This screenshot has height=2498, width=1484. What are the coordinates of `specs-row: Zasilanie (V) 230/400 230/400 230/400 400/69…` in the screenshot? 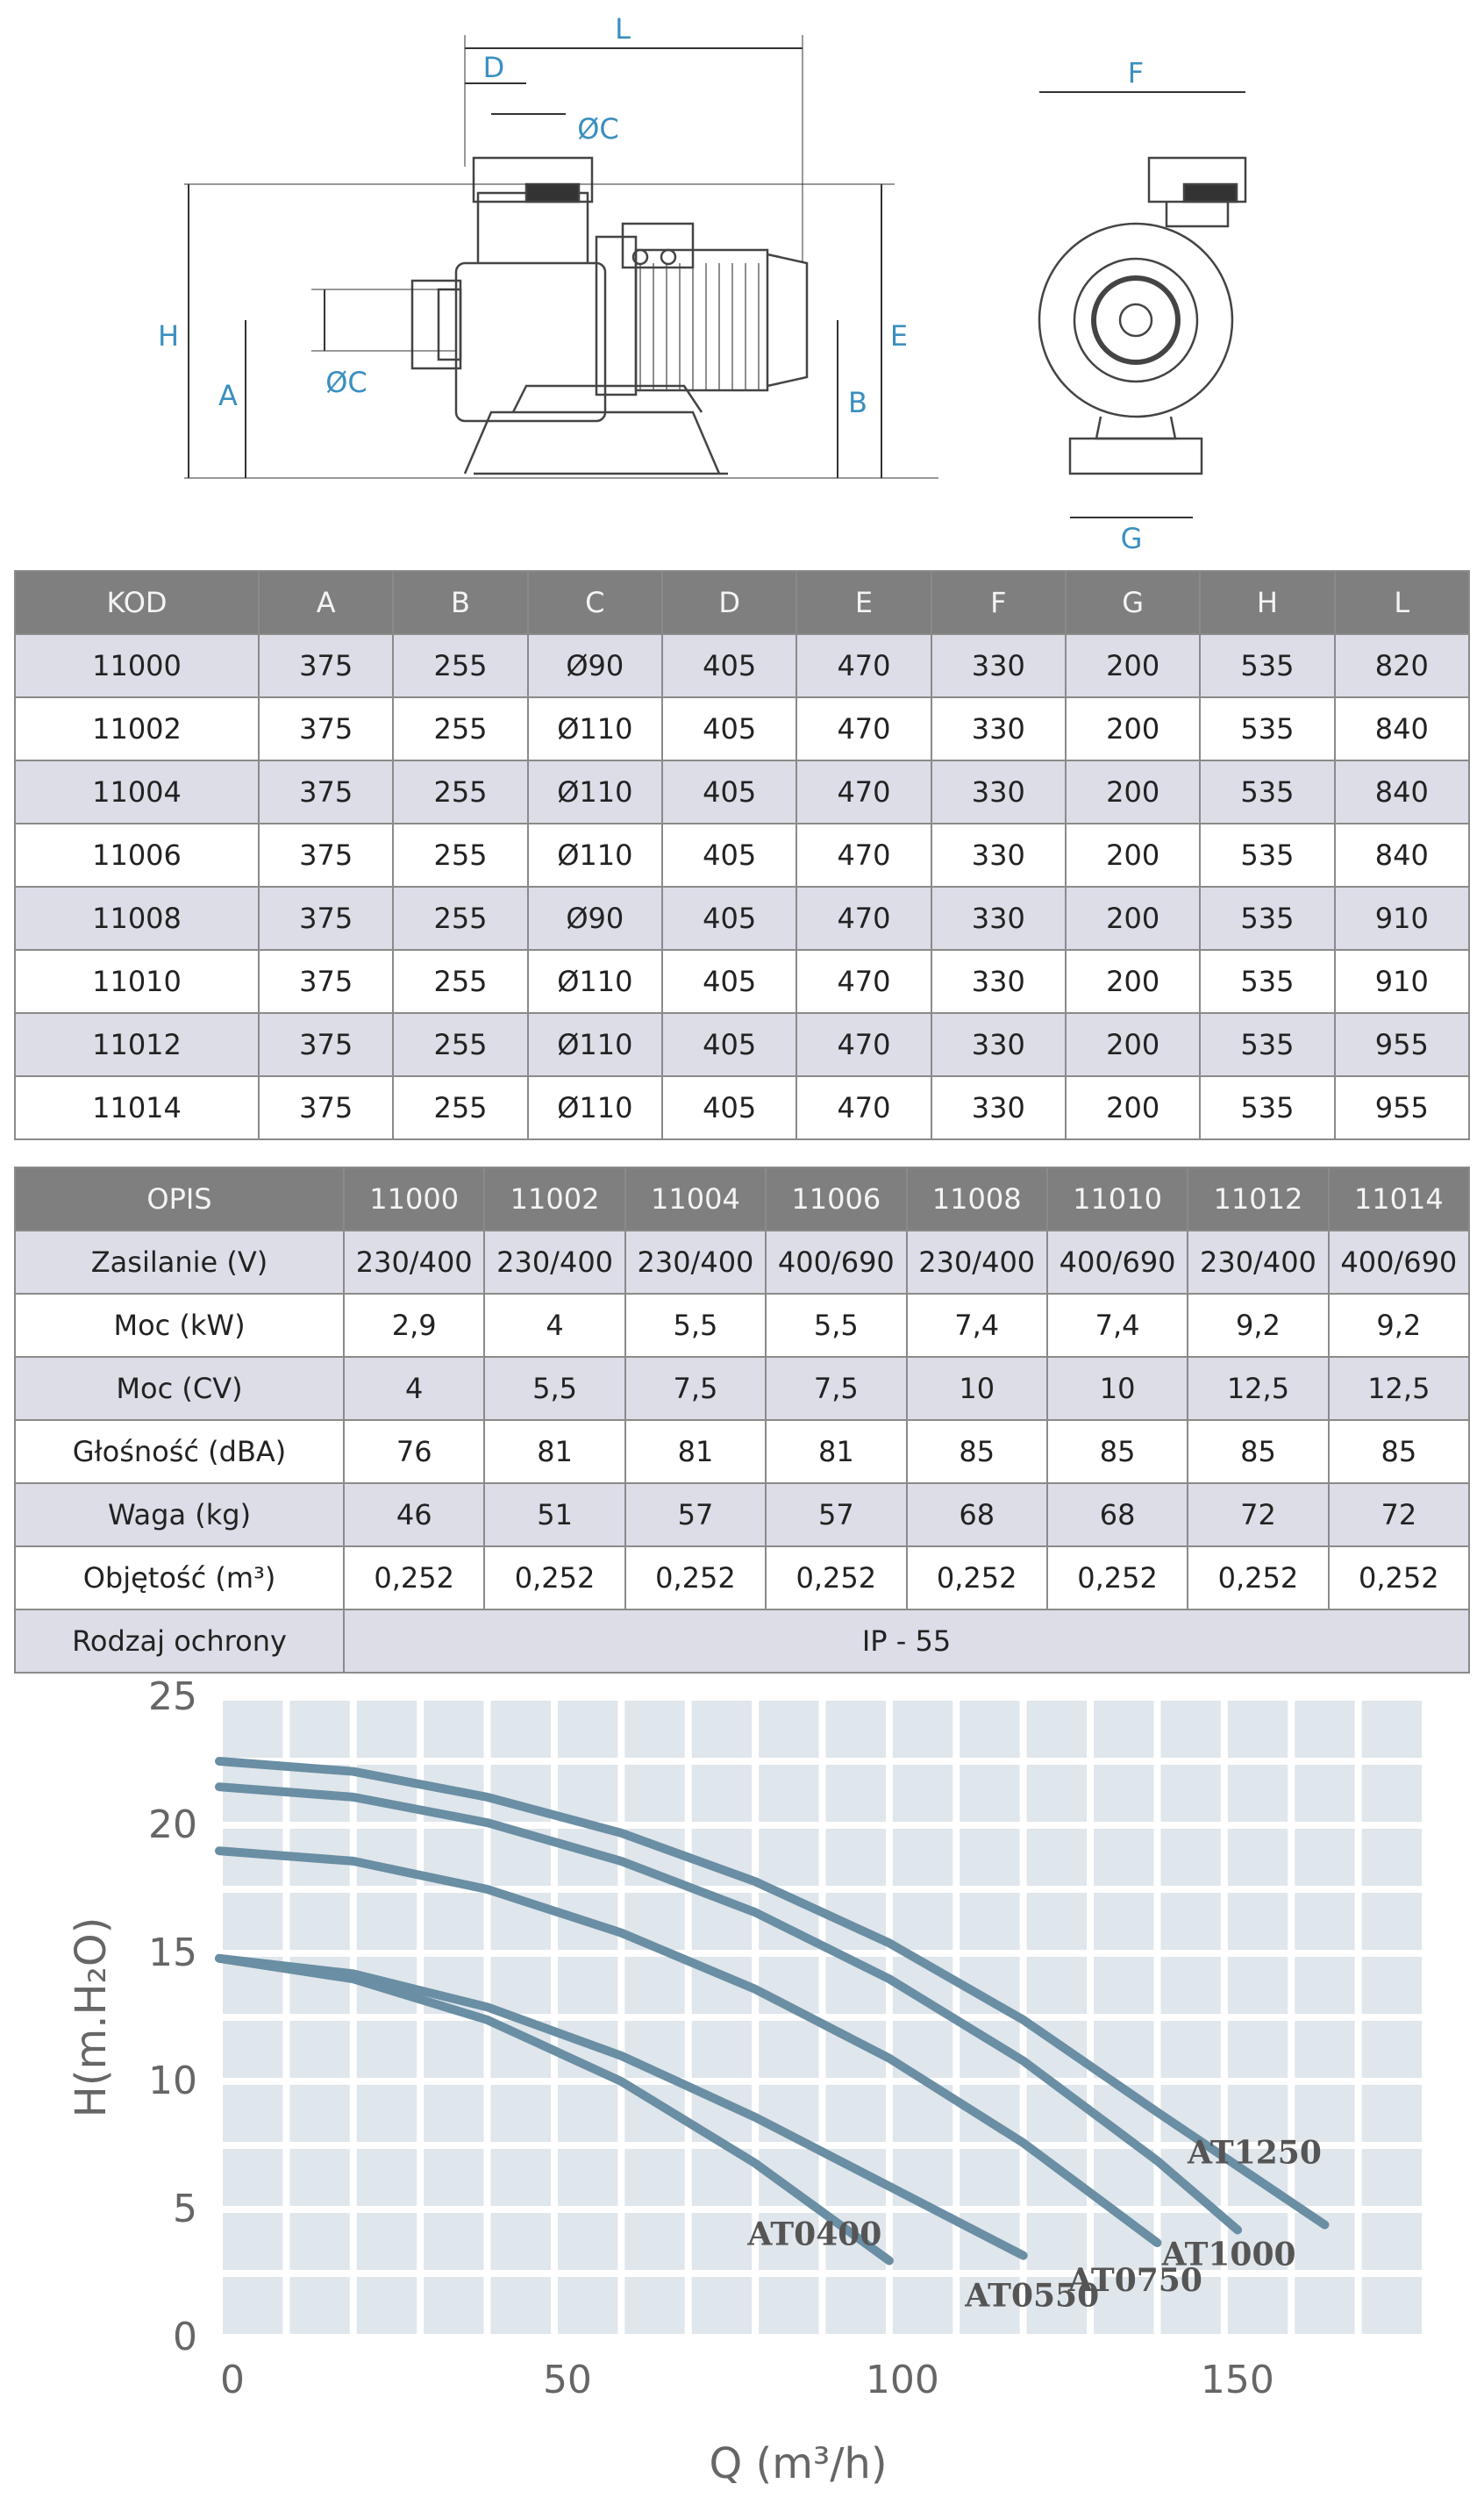 It's located at (742, 1262).